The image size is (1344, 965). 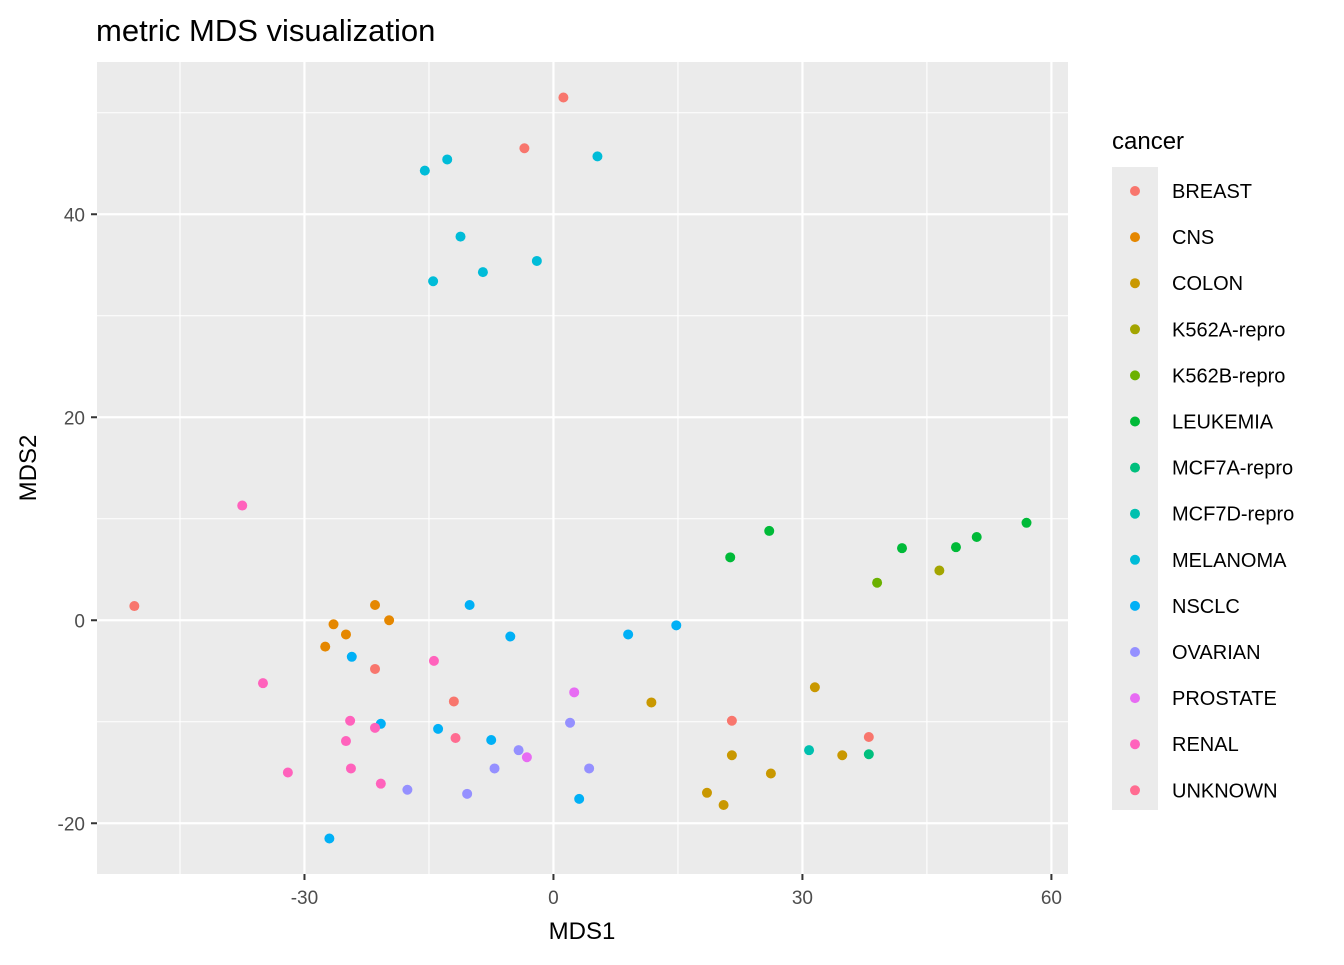 I want to click on legend-label-mcf7a-repro: MCF7A-repro, so click(x=1232, y=469).